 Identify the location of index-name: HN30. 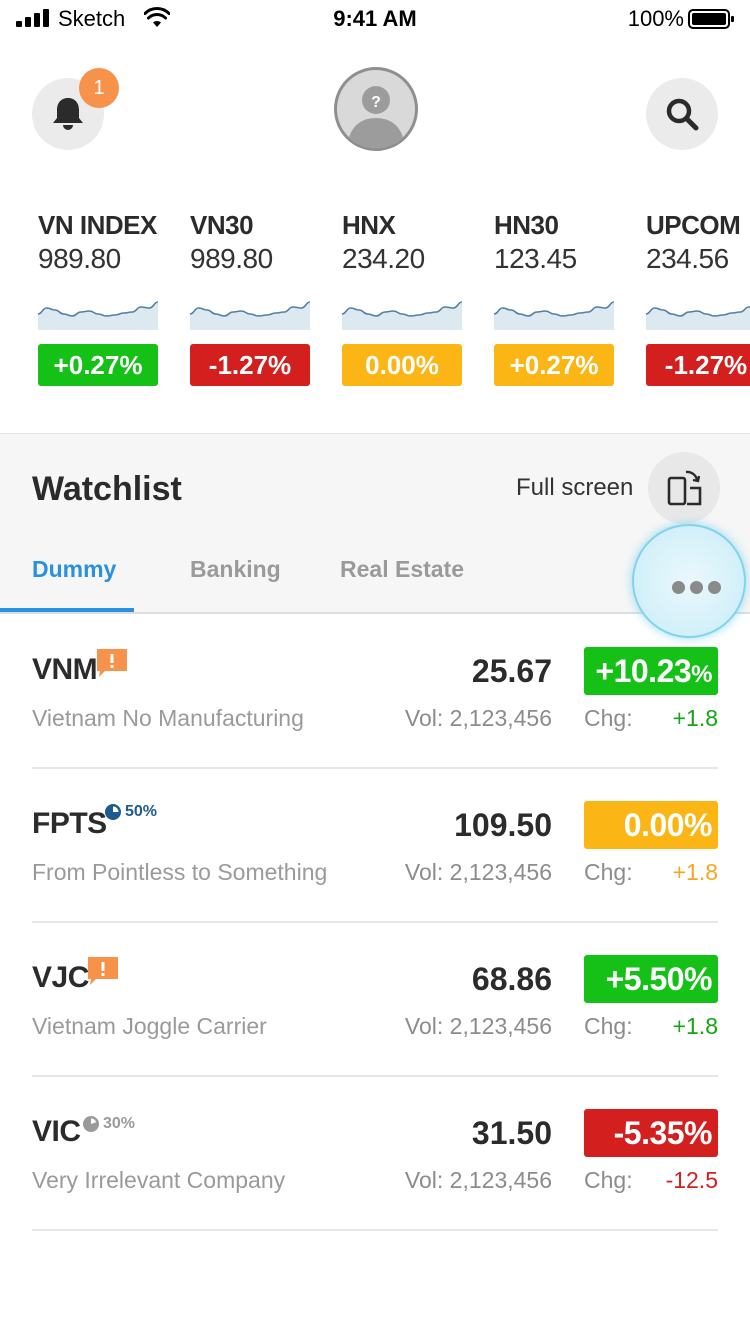
(526, 225).